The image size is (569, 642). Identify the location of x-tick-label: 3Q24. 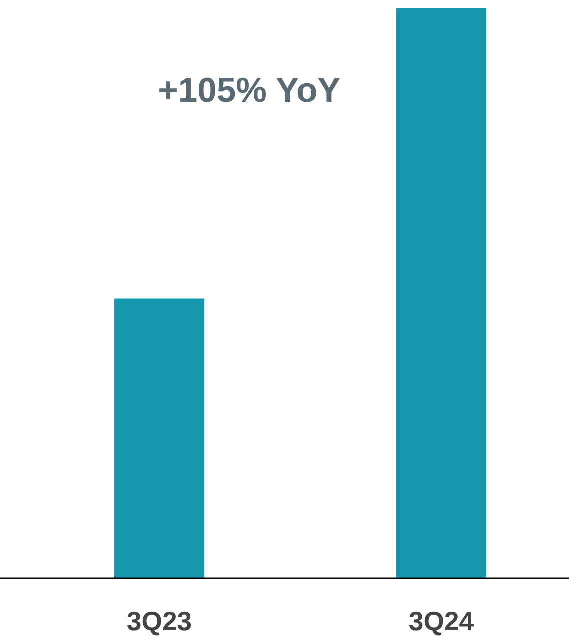
(441, 621).